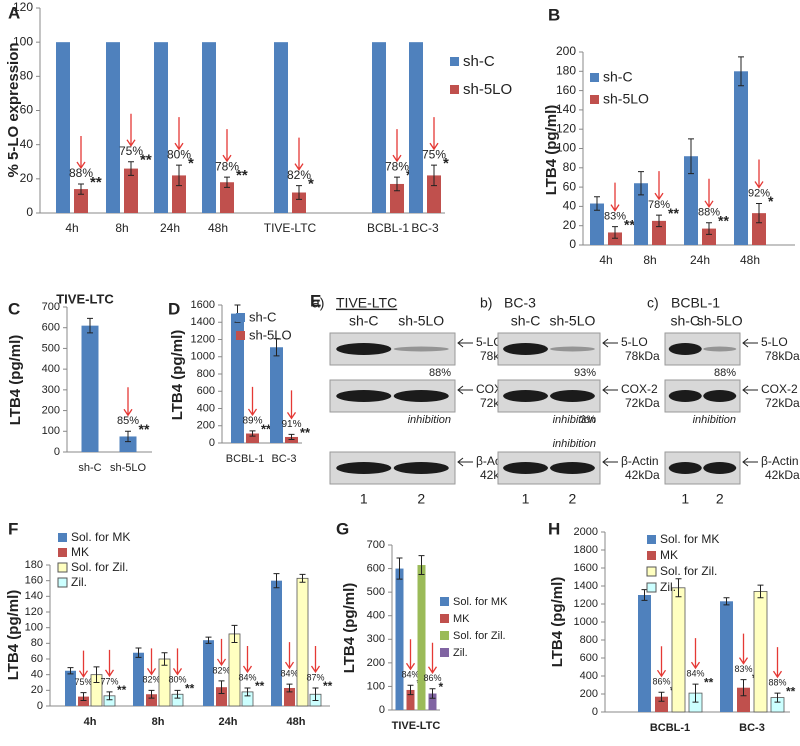  What do you see at coordinates (100, 537) in the screenshot?
I see `legend-label: Sol. for MK` at bounding box center [100, 537].